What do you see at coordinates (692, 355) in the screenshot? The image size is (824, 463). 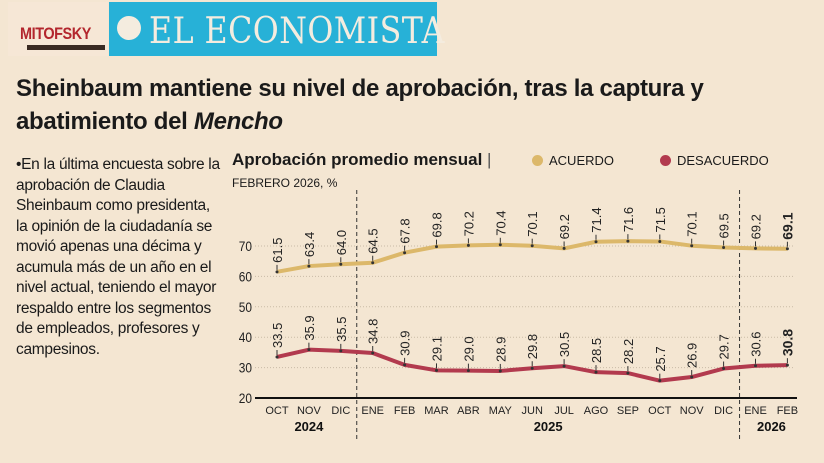 I see `data-label: 26.9` at bounding box center [692, 355].